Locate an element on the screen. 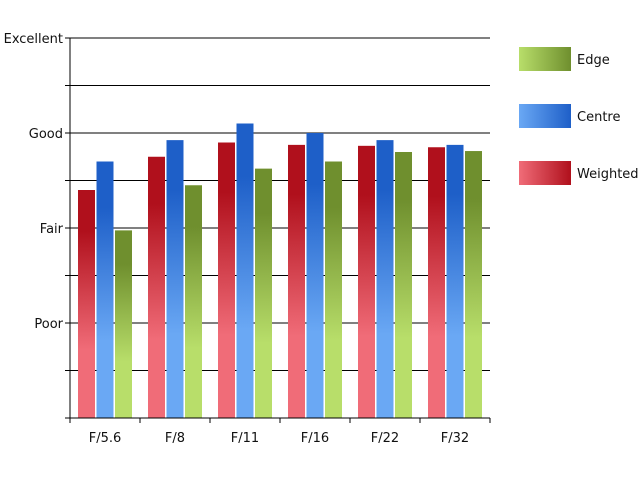  legend-swatch-edge is located at coordinates (545, 59).